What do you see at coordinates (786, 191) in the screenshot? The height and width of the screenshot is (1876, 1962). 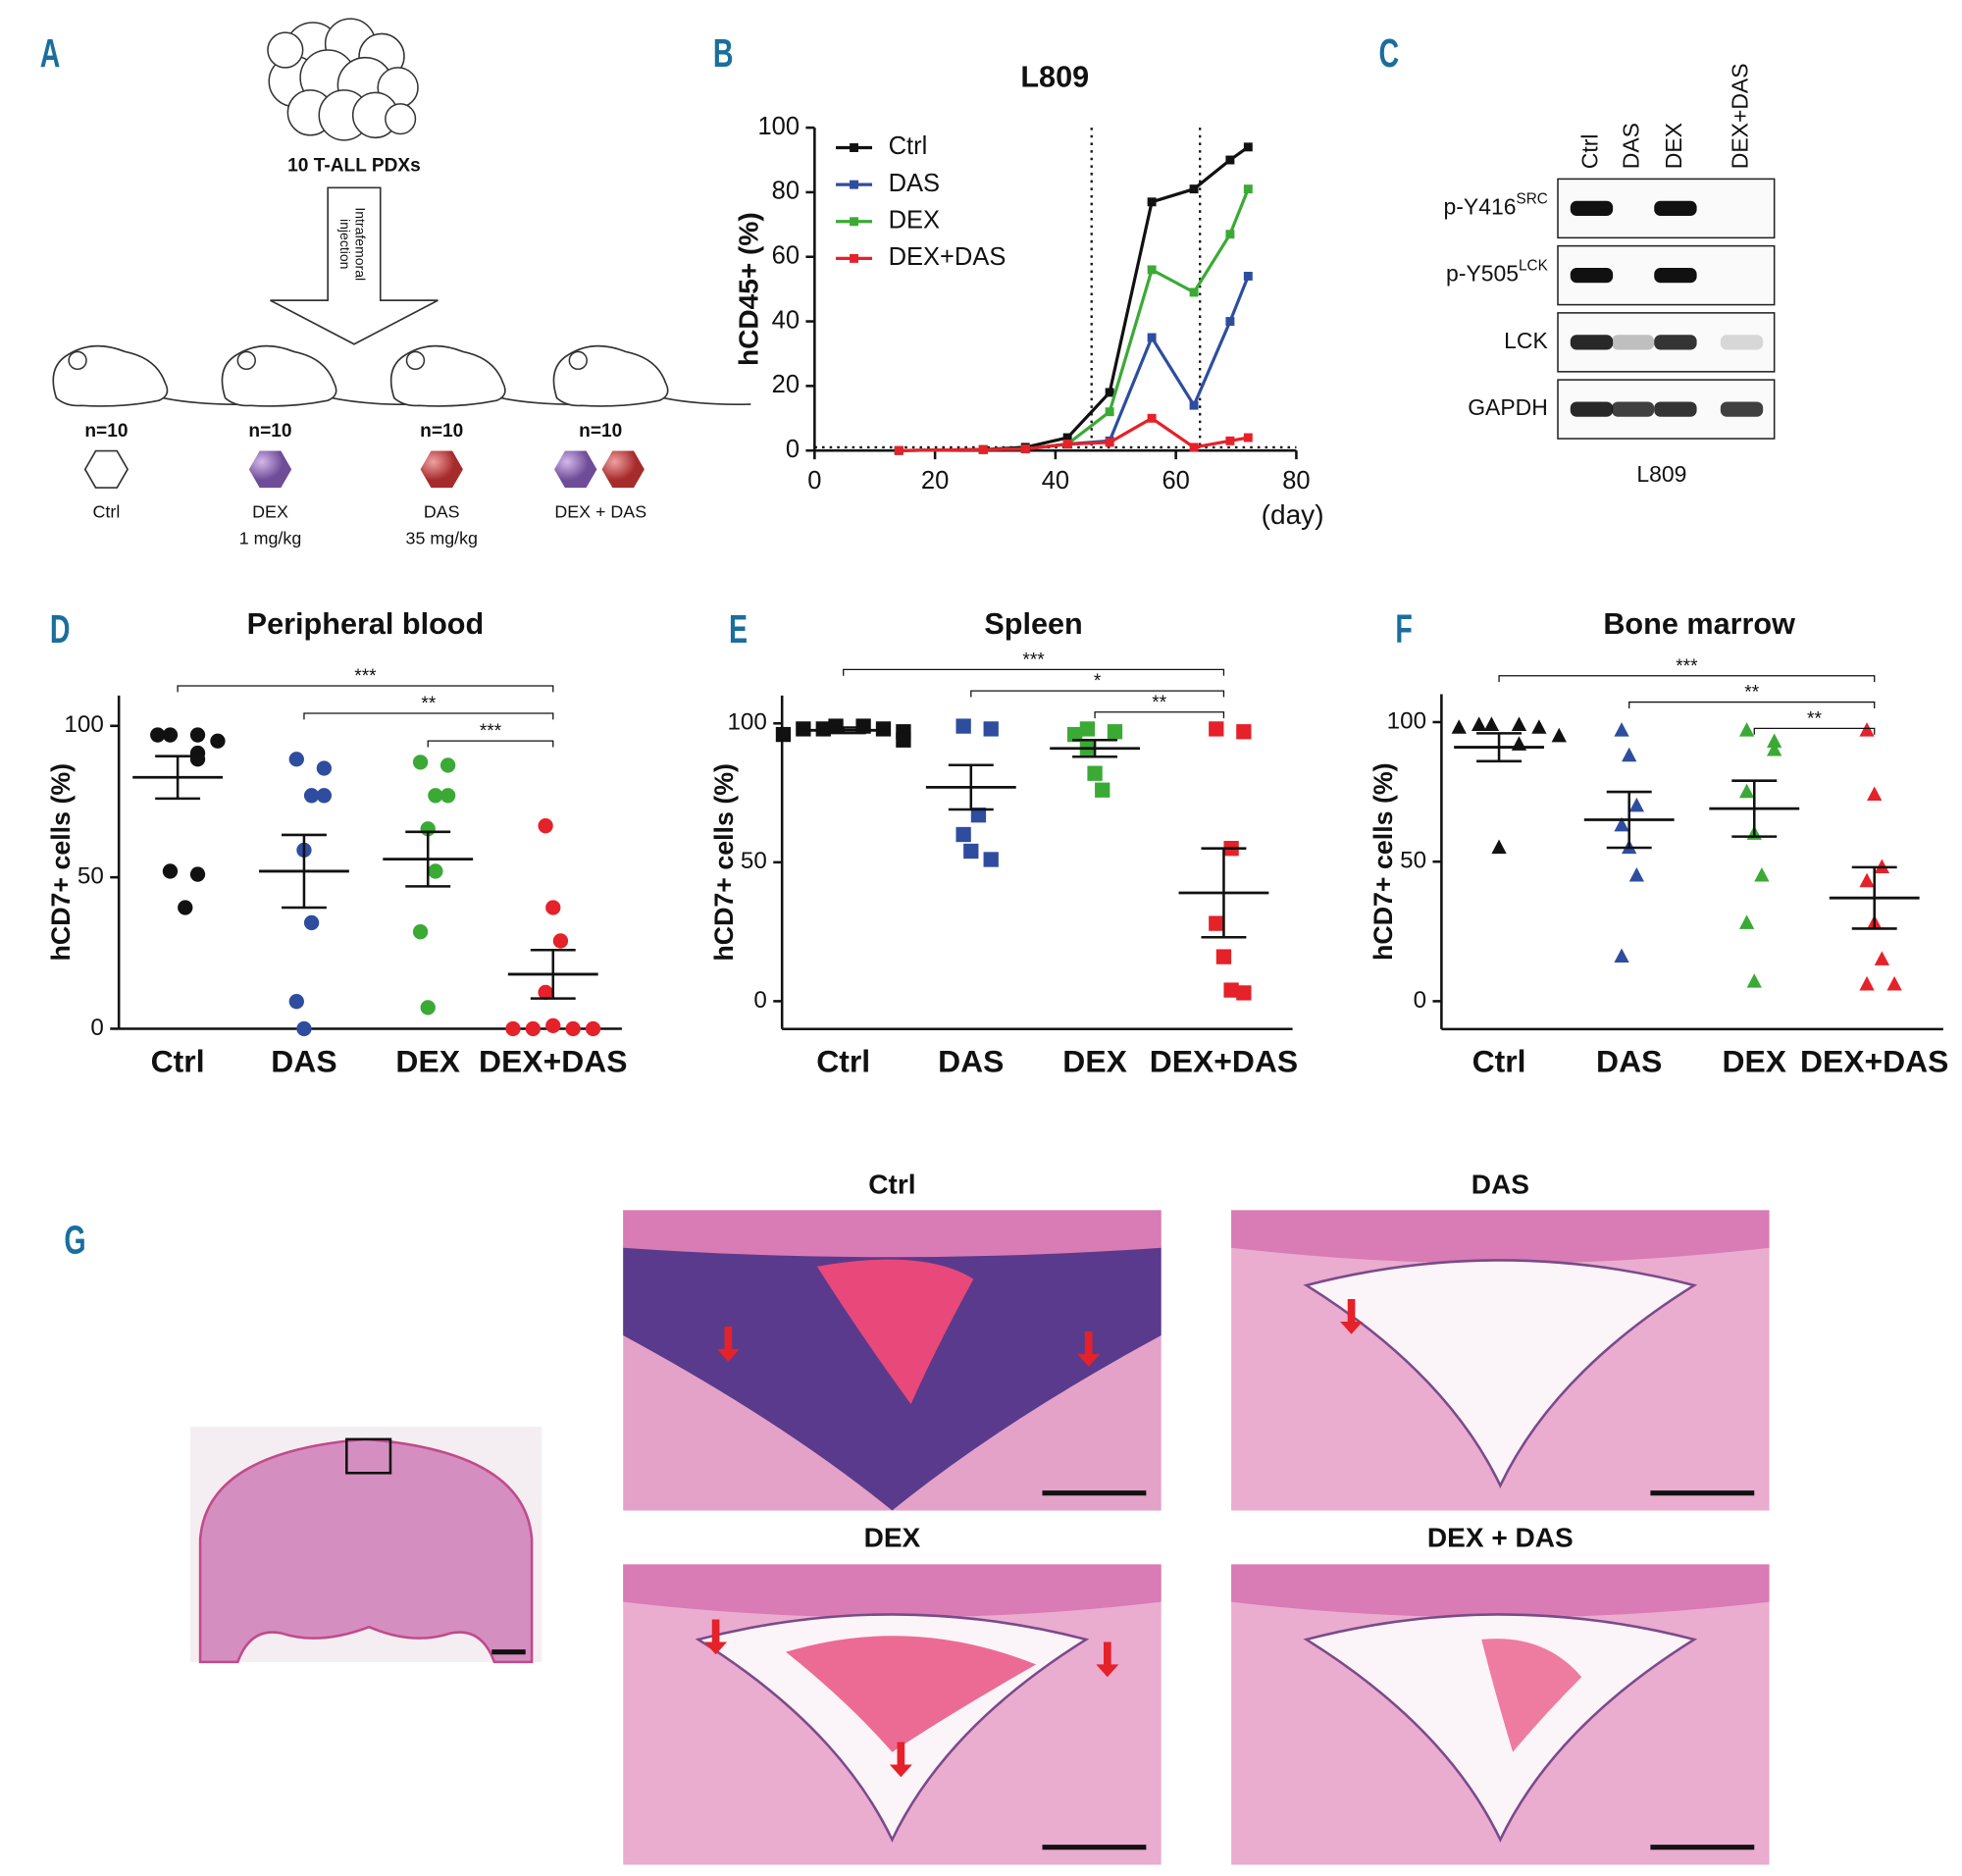 I see `y-tick-label: 80` at bounding box center [786, 191].